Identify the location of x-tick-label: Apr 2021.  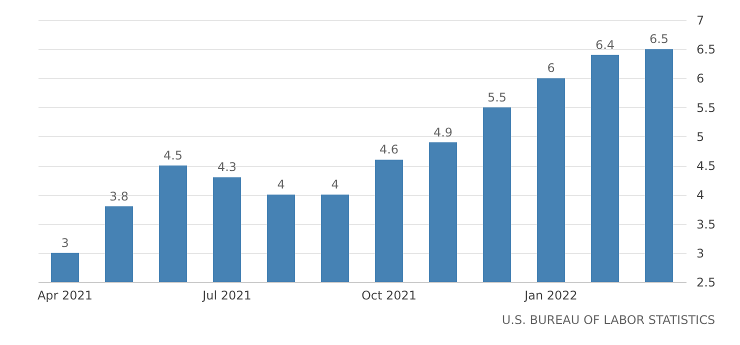
(65, 295).